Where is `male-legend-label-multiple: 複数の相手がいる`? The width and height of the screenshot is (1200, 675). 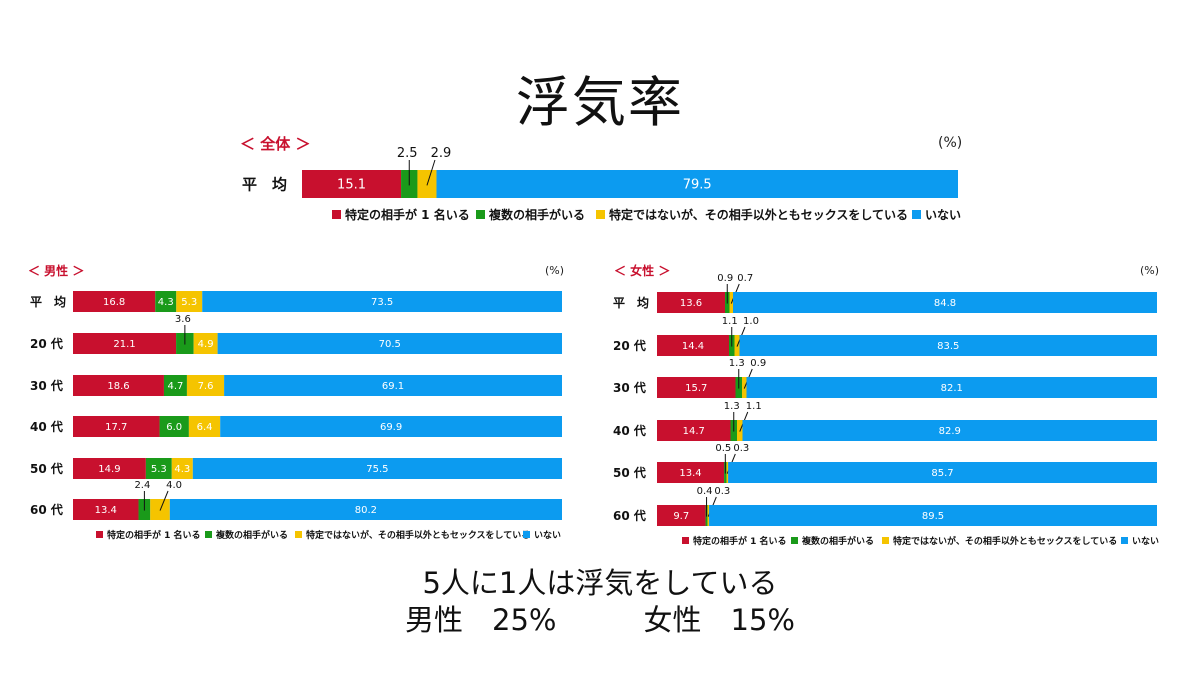 male-legend-label-multiple: 複数の相手がいる is located at coordinates (251, 535).